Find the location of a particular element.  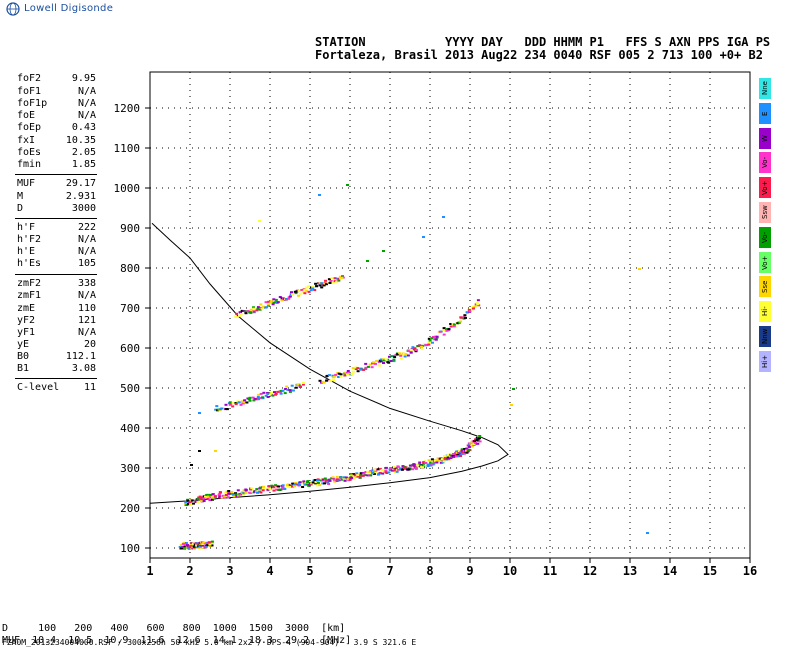

param-value: 110 is located at coordinates (86, 308).